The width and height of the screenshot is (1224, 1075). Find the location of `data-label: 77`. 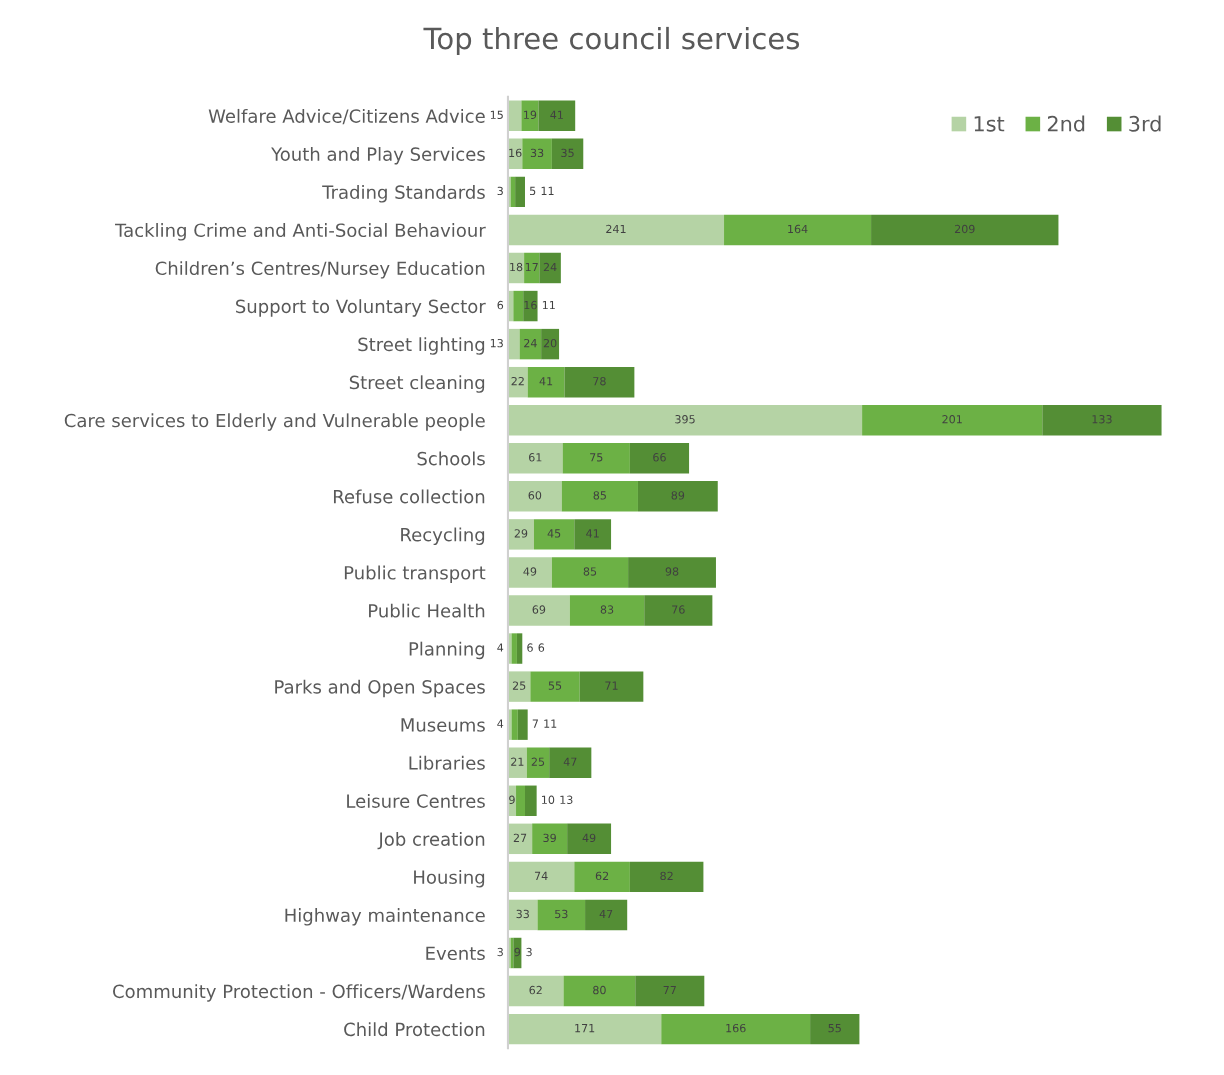

data-label: 77 is located at coordinates (669, 990).